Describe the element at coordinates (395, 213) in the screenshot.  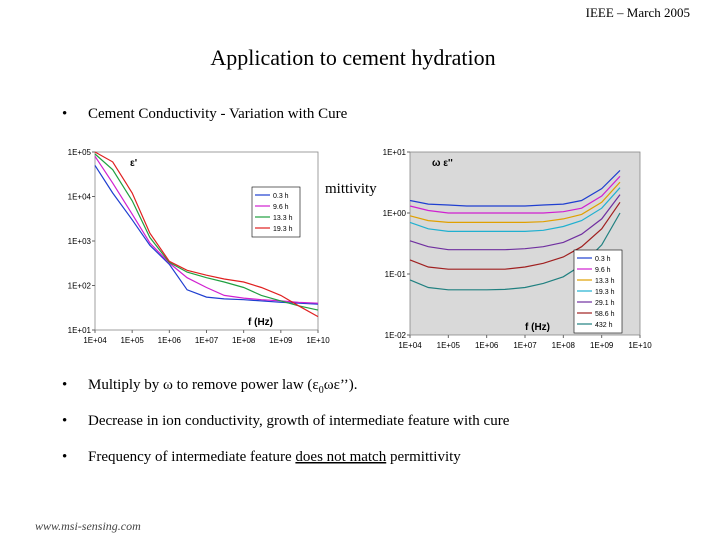
I see `y-tick-label: 1E+00` at that location.